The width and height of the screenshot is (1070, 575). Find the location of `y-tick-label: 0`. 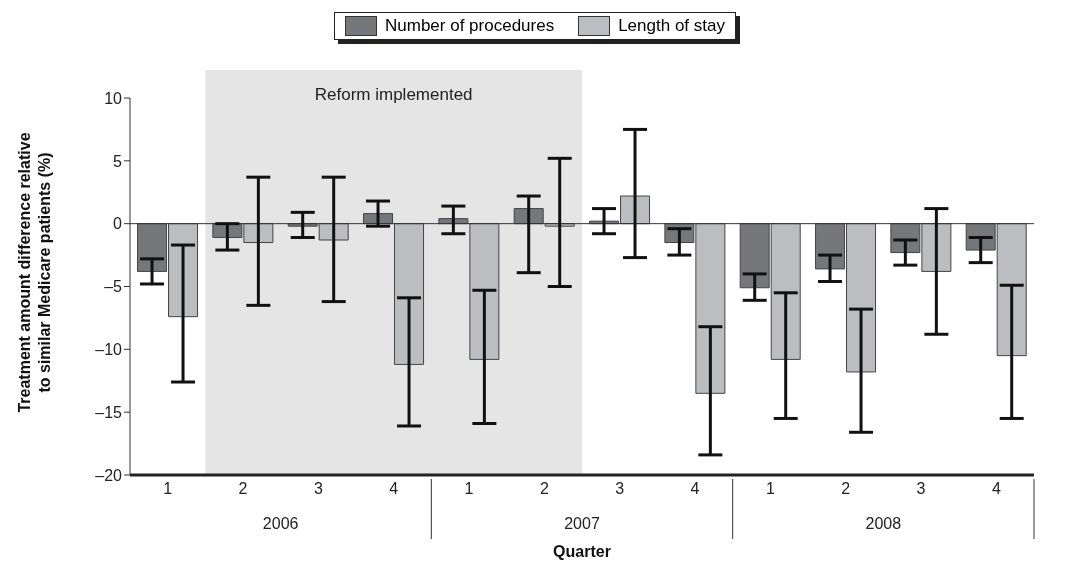

y-tick-label: 0 is located at coordinates (118, 224).